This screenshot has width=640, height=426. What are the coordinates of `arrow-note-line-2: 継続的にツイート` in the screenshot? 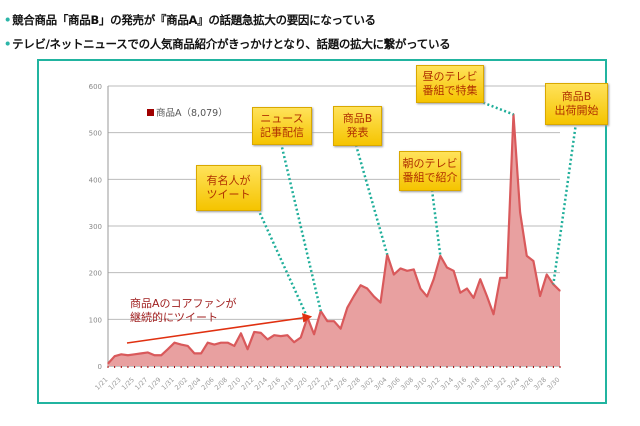 It's located at (174, 317).